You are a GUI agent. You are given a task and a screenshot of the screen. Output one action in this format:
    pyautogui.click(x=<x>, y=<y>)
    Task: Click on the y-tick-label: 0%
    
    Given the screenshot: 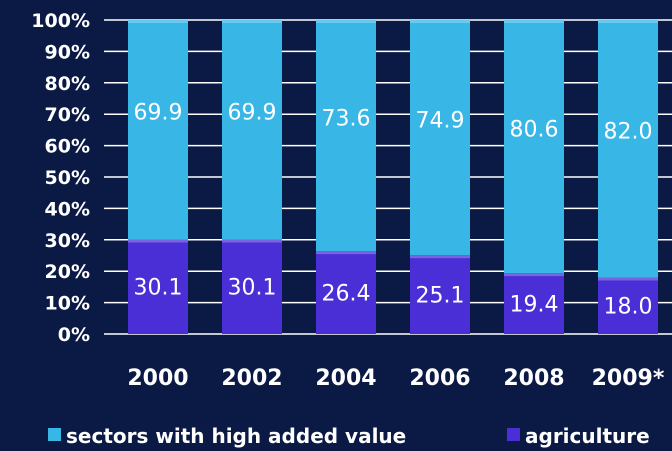 What is the action you would take?
    pyautogui.click(x=74, y=335)
    